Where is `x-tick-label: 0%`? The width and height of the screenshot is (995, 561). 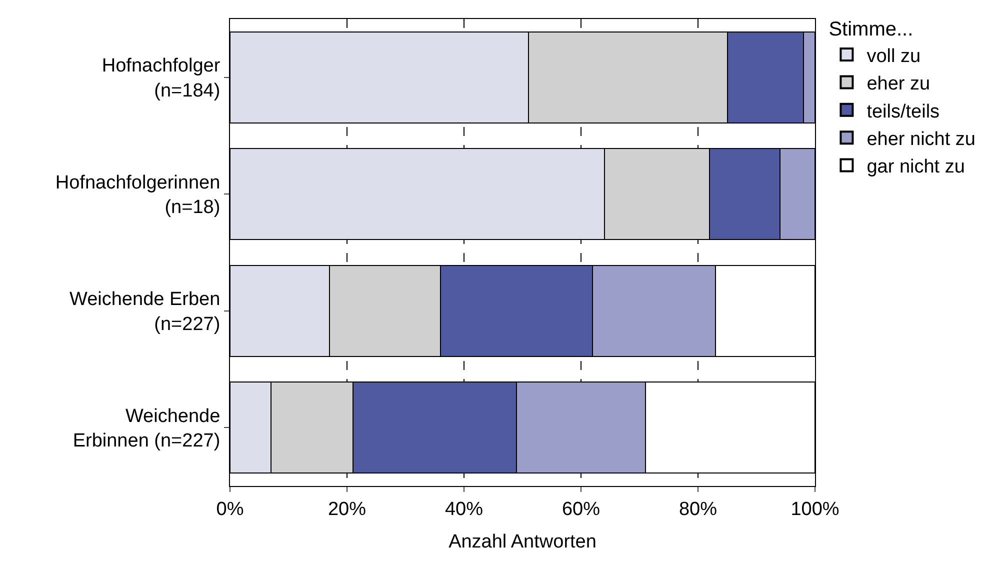
x-tick-label: 0% is located at coordinates (230, 509).